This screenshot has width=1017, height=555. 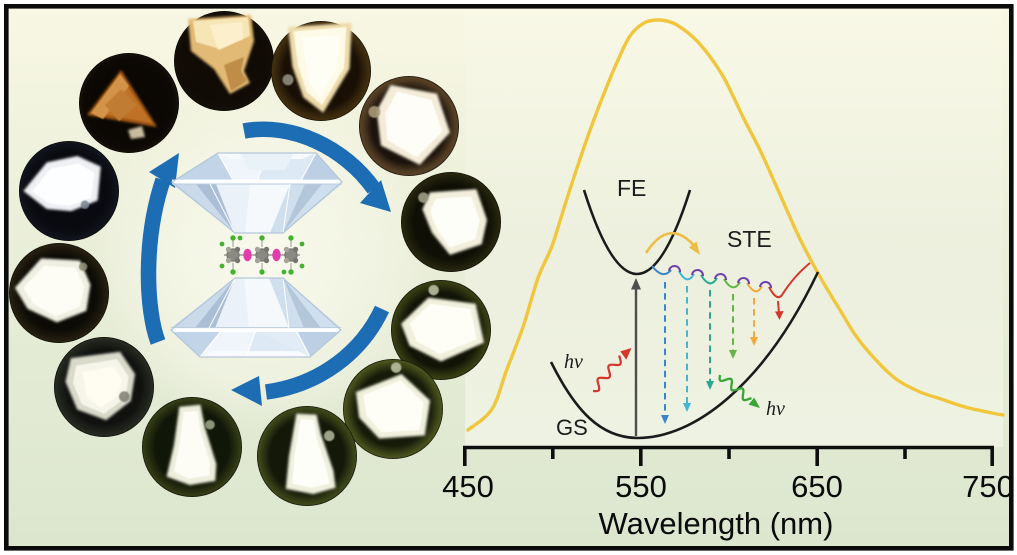 I want to click on svg-text: FE, so click(x=631, y=188).